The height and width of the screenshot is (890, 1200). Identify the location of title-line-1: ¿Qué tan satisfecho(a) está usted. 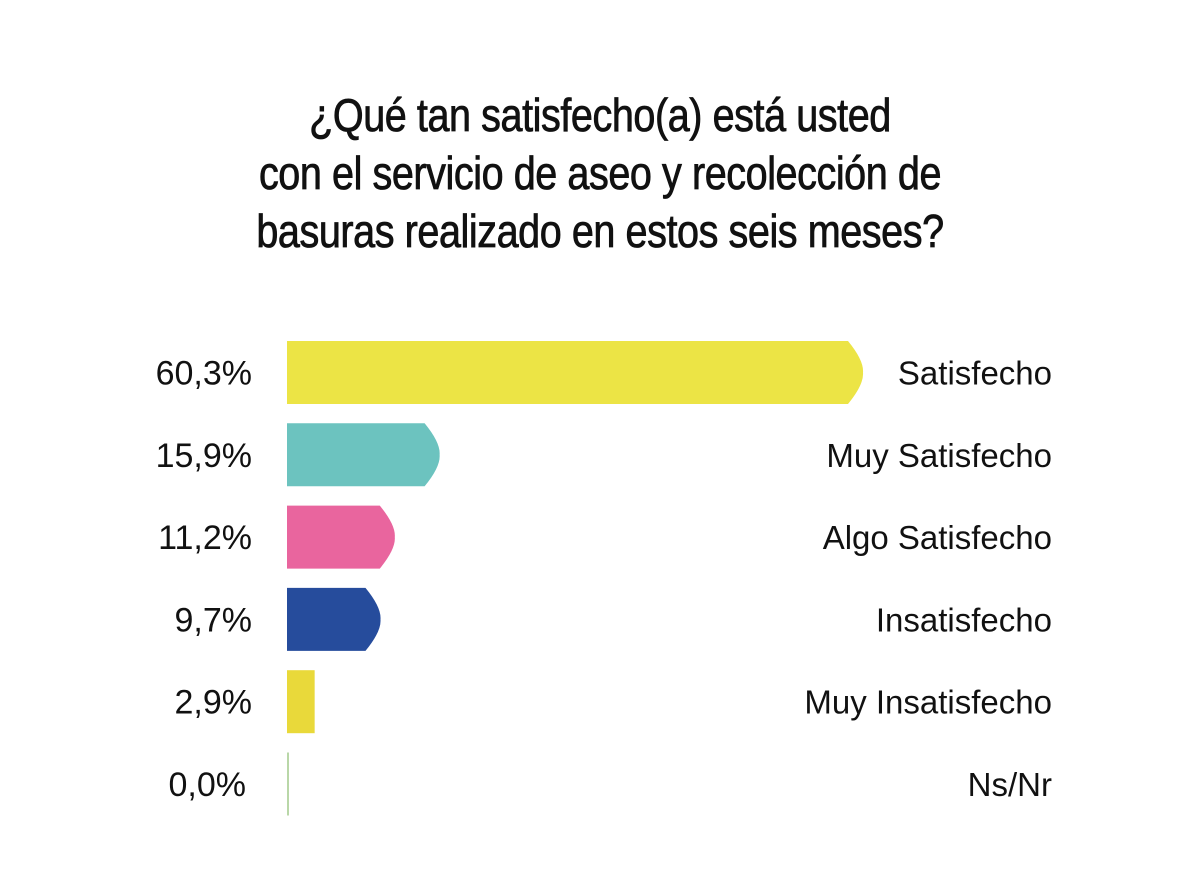
(600, 115).